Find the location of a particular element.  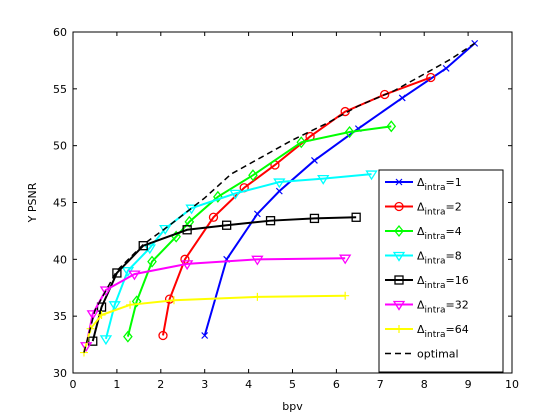

x-tick-label: 9 is located at coordinates (468, 384).